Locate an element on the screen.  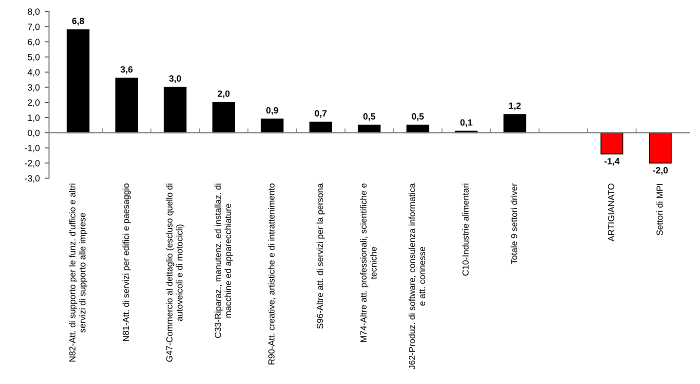
data-label: 6,8 is located at coordinates (78, 22).